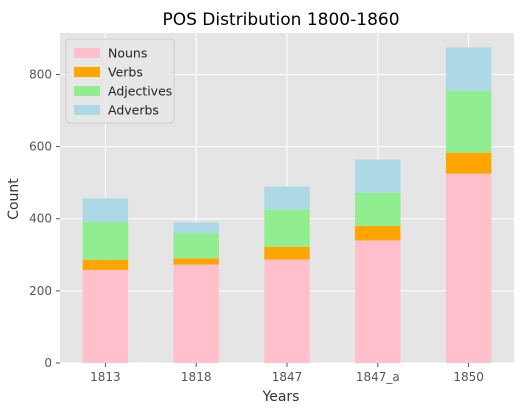  What do you see at coordinates (281, 397) in the screenshot?
I see `x-axis-label: Years` at bounding box center [281, 397].